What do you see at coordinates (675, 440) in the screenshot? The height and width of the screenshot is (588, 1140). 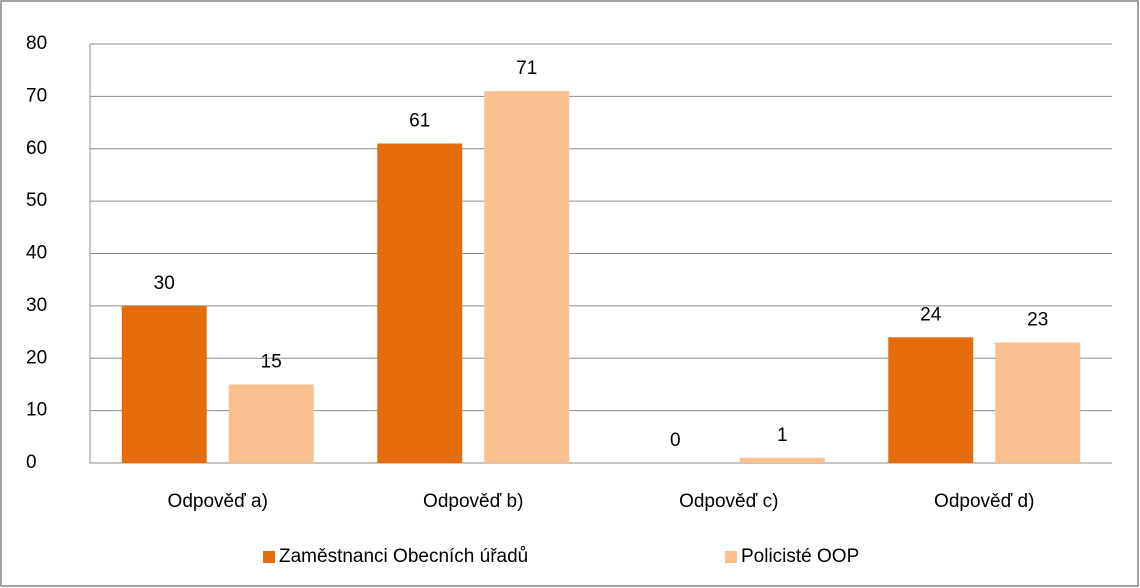 I see `data-label: 0` at bounding box center [675, 440].